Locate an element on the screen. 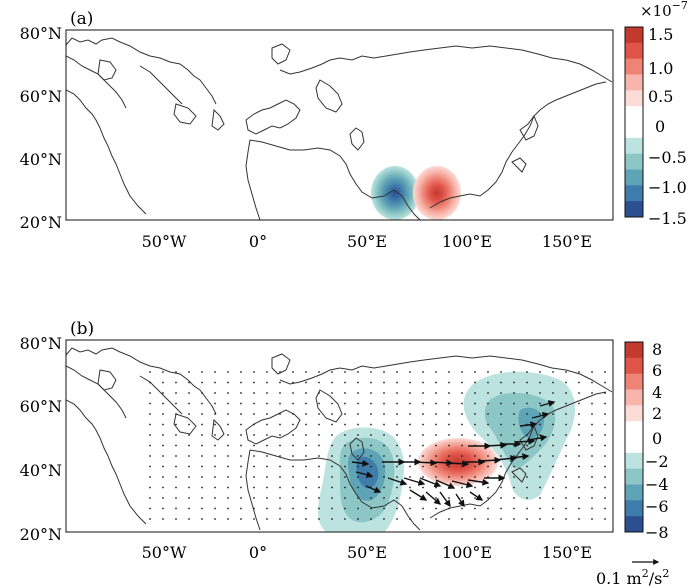 The height and width of the screenshot is (587, 700). lat-axis-a: 80°N 60°N 40°N 20°N is located at coordinates (41, 128).